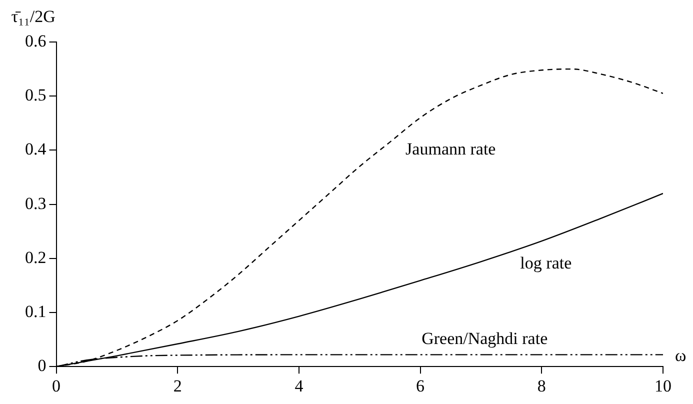 The image size is (693, 404). I want to click on y-tick-label: 0.3, so click(35, 203).